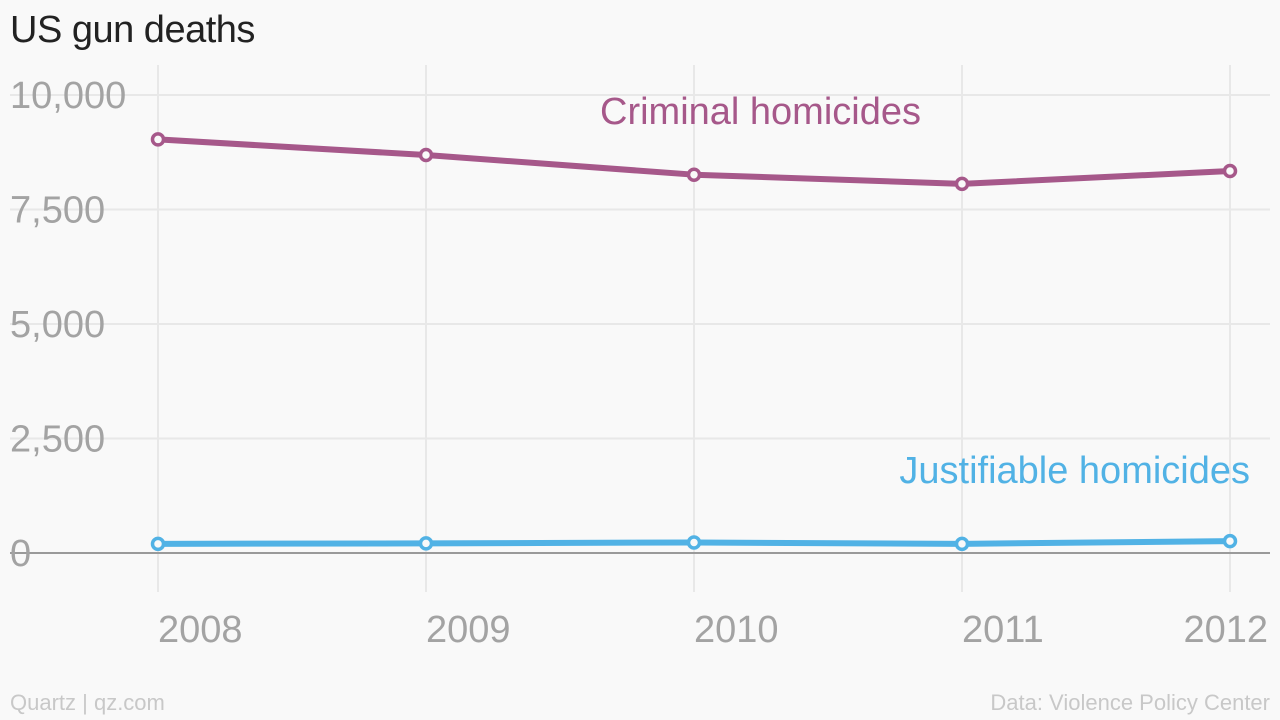  What do you see at coordinates (468, 630) in the screenshot?
I see `x-tick-label: 2009` at bounding box center [468, 630].